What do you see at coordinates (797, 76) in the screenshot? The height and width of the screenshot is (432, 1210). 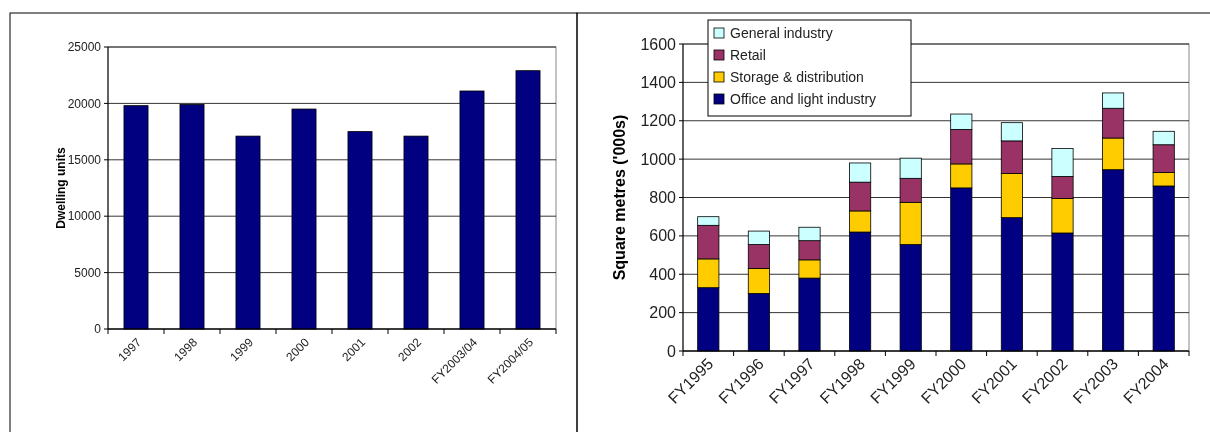 I see `legend-label: Storage & distribution` at bounding box center [797, 76].